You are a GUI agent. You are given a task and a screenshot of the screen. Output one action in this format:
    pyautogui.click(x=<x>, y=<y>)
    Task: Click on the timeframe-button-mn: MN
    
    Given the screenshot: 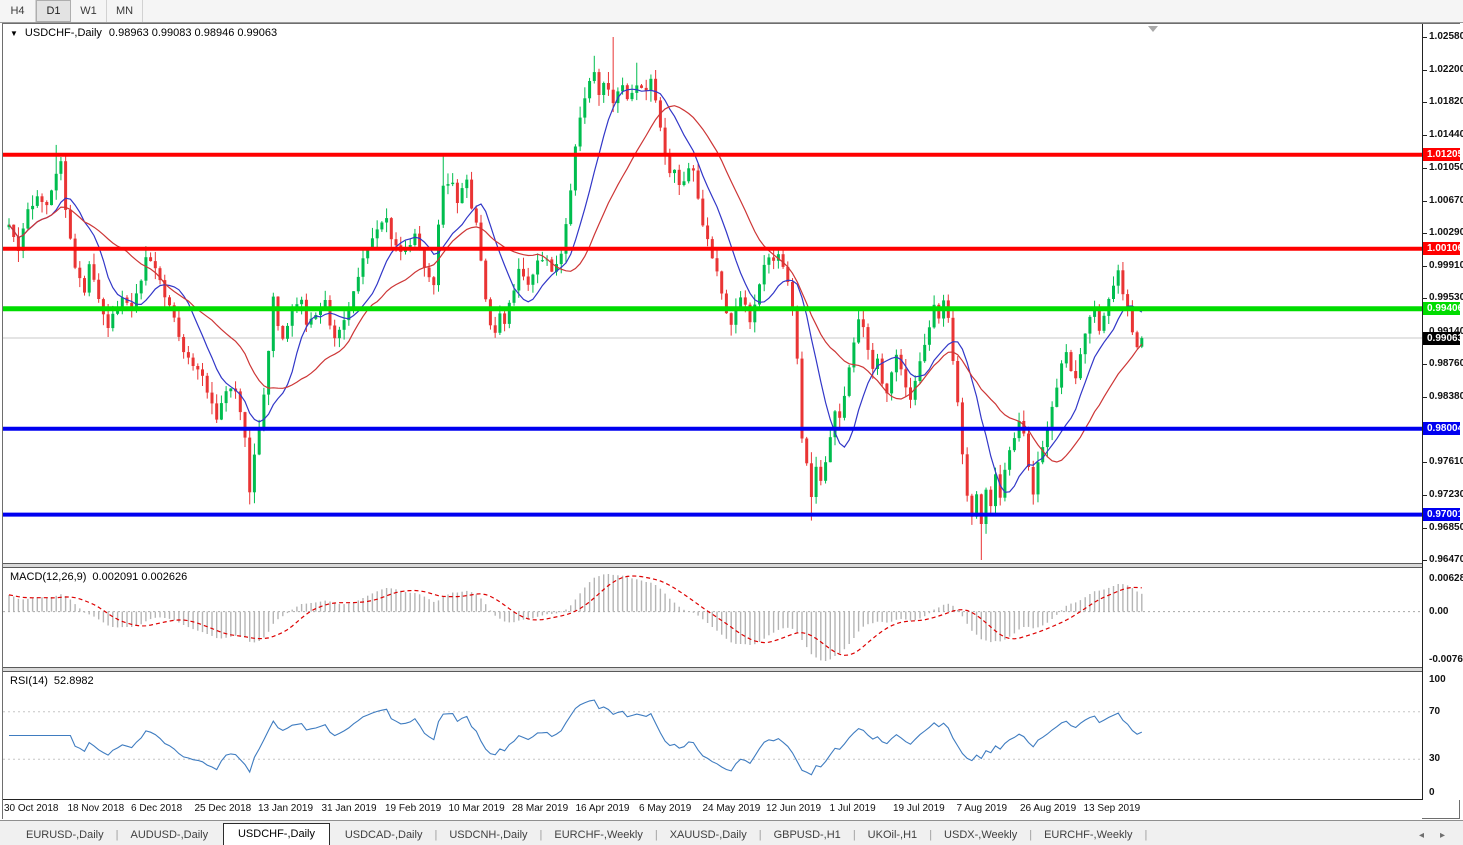 What is the action you would take?
    pyautogui.click(x=125, y=11)
    